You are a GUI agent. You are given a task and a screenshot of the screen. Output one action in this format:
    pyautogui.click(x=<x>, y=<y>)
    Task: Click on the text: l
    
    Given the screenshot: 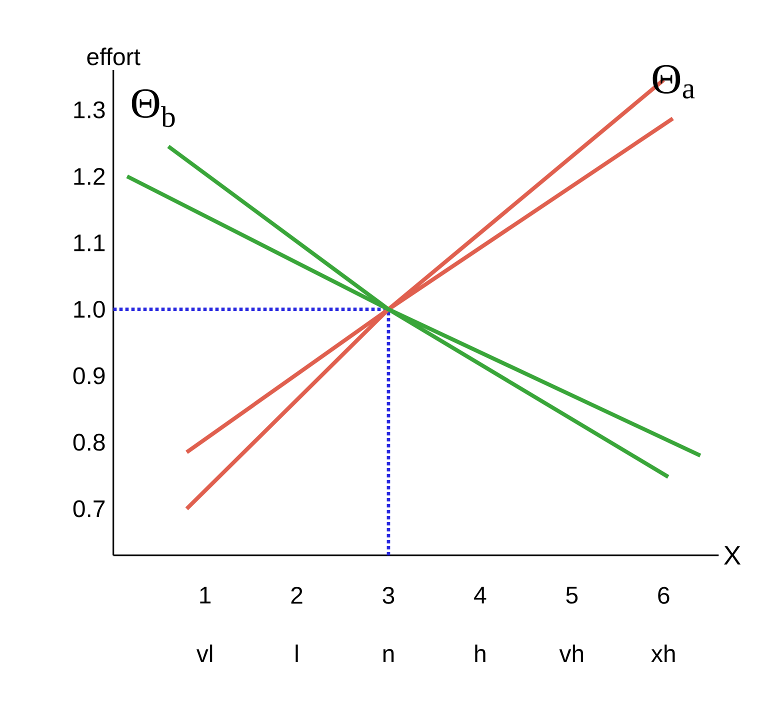 What is the action you would take?
    pyautogui.click(x=297, y=653)
    